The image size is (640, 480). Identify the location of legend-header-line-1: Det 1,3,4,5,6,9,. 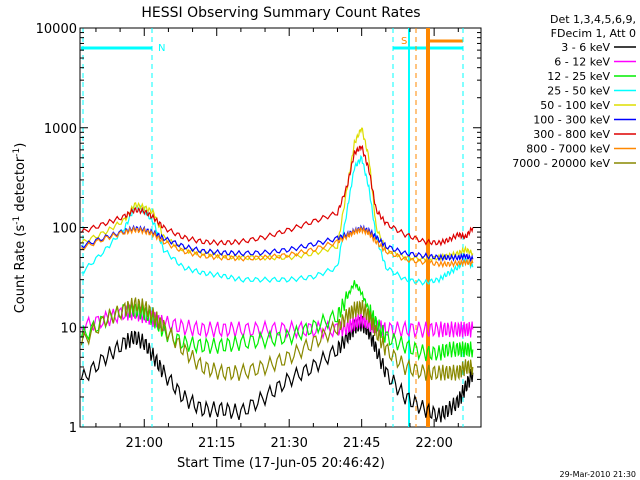
(593, 19).